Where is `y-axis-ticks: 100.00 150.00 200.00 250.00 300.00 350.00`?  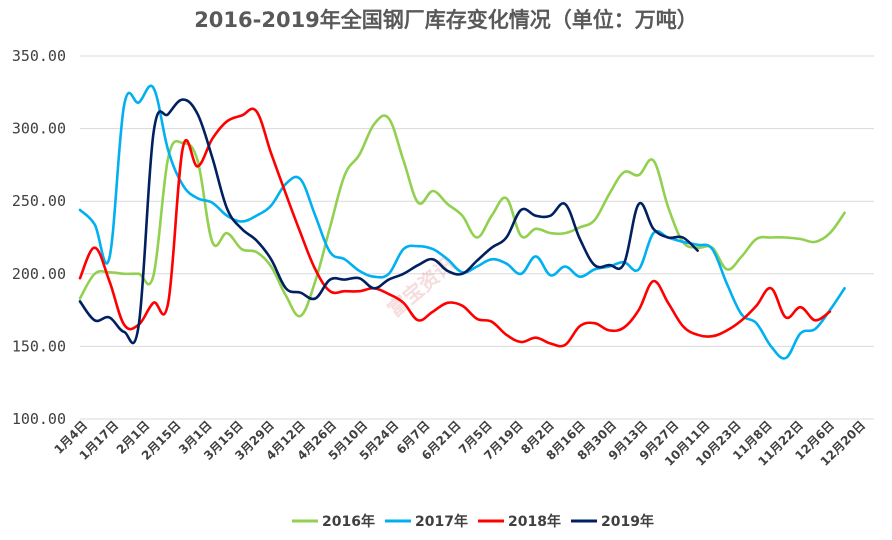 y-axis-ticks: 100.00 150.00 200.00 250.00 300.00 350.00 is located at coordinates (39, 237).